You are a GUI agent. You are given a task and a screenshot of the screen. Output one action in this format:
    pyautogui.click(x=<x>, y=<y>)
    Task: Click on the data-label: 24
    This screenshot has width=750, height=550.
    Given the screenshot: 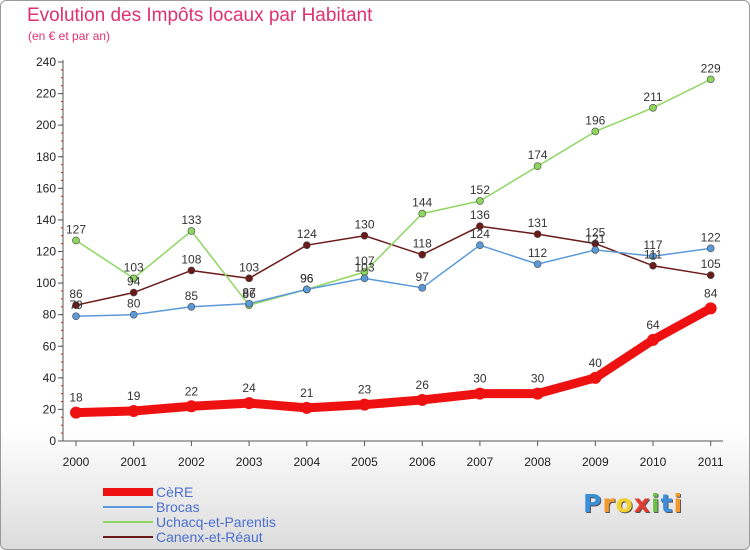 What is the action you would take?
    pyautogui.click(x=249, y=388)
    